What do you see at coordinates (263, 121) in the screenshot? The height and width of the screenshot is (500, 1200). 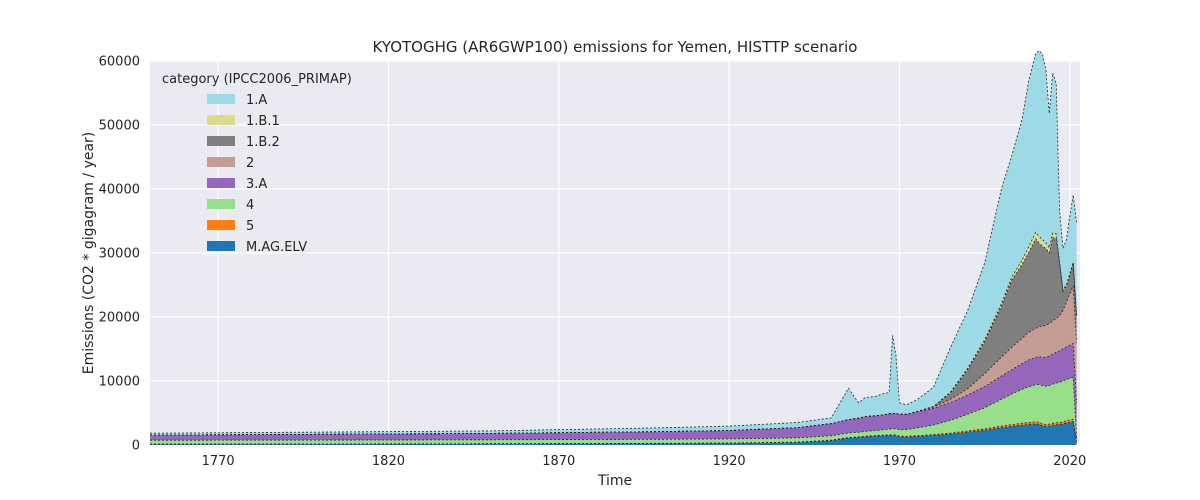 I see `legend-label: 1.B.1` at bounding box center [263, 121].